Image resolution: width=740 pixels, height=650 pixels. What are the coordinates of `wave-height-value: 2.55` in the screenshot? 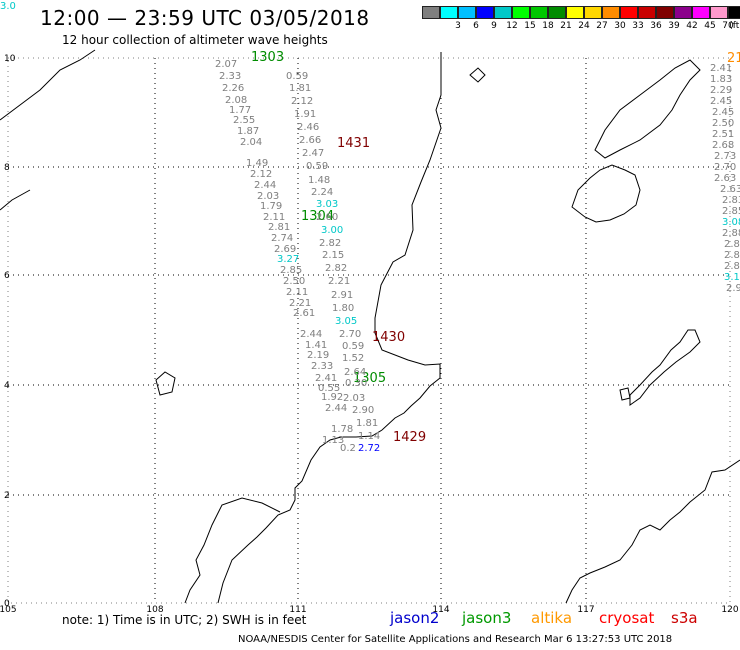 It's located at (244, 120).